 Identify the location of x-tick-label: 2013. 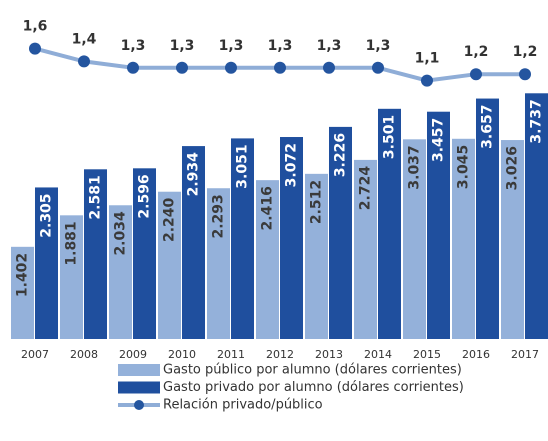
(329, 354).